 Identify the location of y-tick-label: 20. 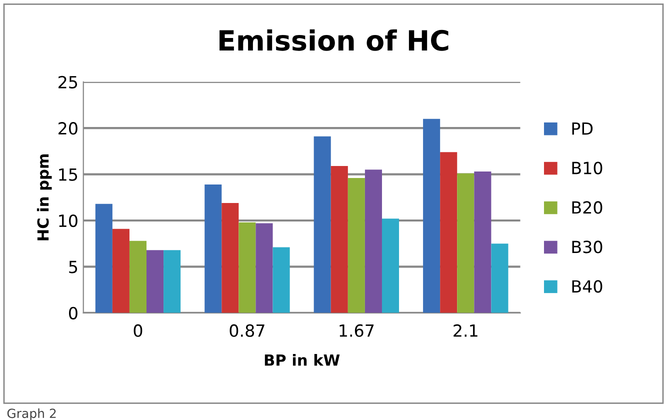
(68, 128).